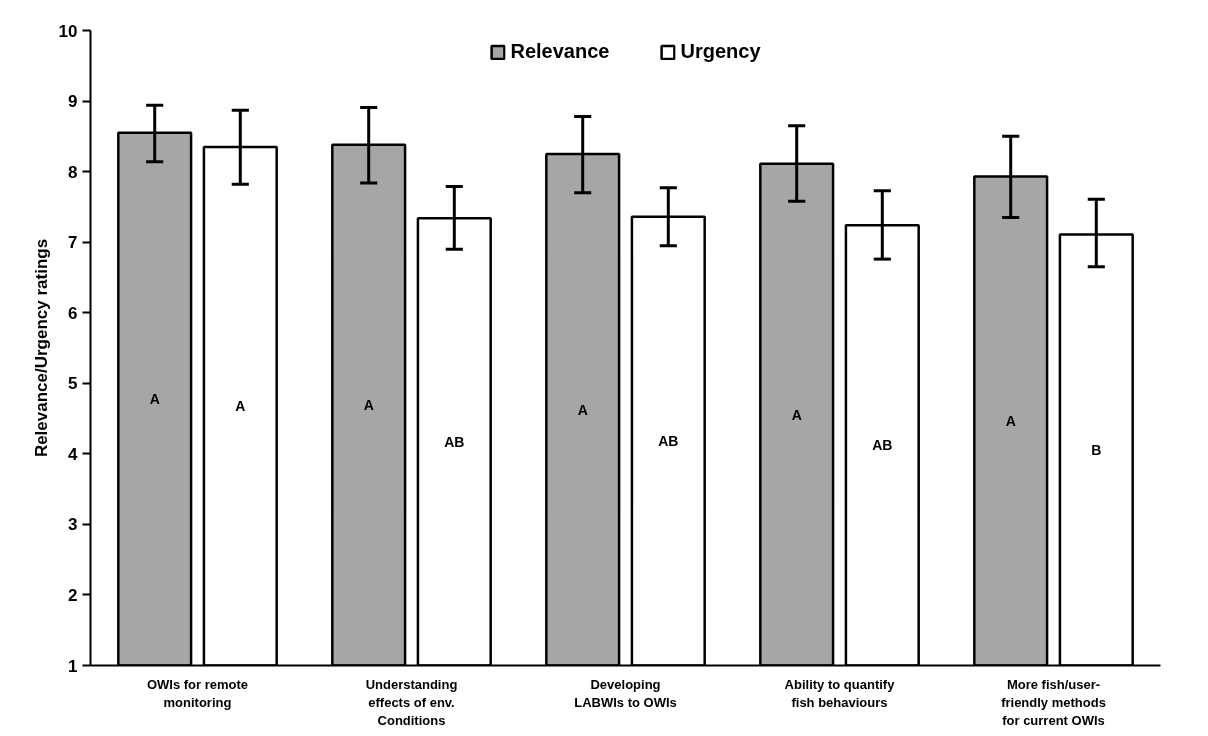  Describe the element at coordinates (73, 313) in the screenshot. I see `y-tick-label: 6` at that location.